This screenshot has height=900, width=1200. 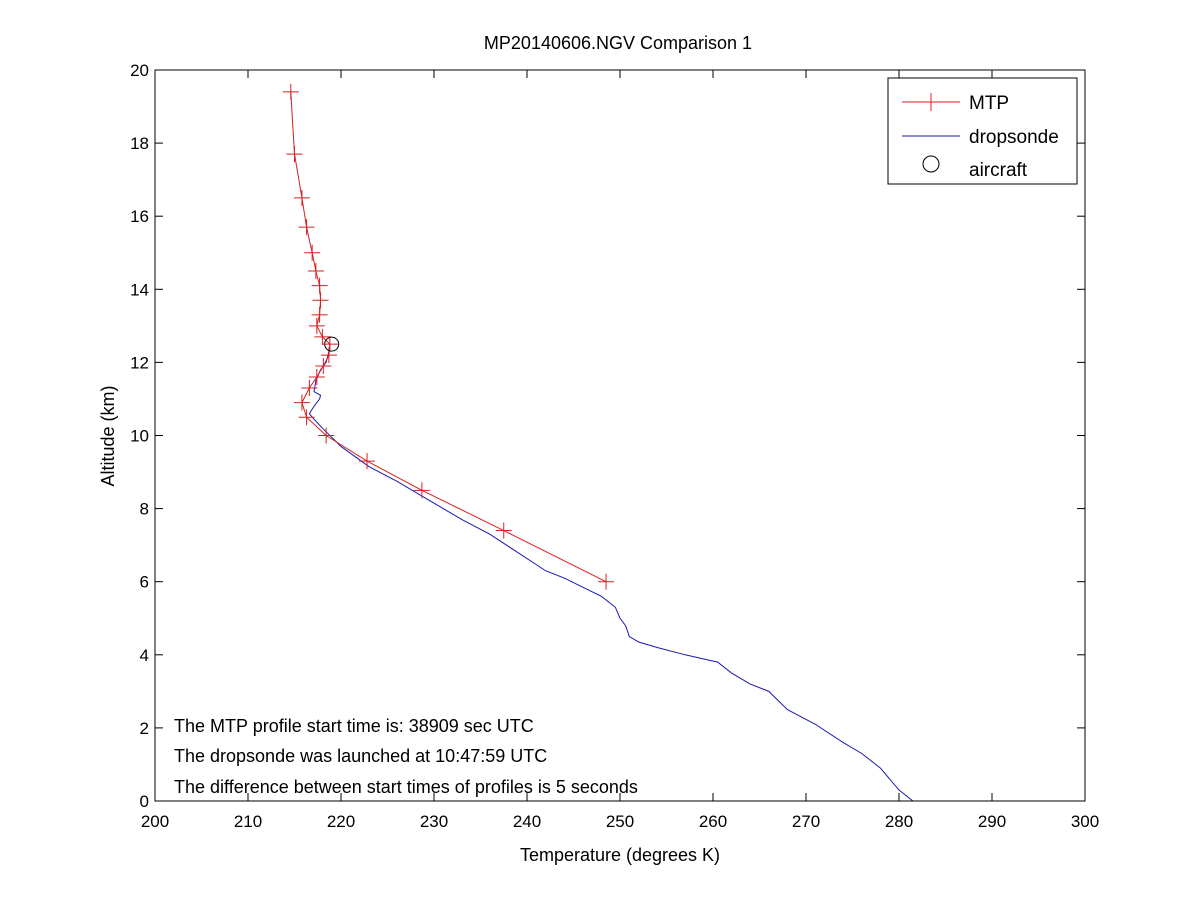 What do you see at coordinates (139, 362) in the screenshot?
I see `y-tick-label: 12` at bounding box center [139, 362].